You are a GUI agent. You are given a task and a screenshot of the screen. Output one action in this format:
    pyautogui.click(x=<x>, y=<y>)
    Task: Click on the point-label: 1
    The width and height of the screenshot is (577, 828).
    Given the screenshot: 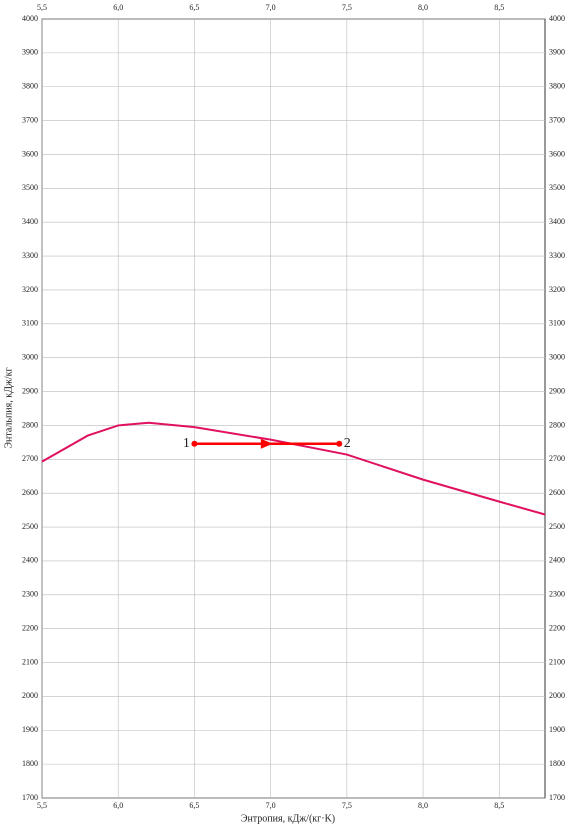 What is the action you would take?
    pyautogui.click(x=186, y=443)
    